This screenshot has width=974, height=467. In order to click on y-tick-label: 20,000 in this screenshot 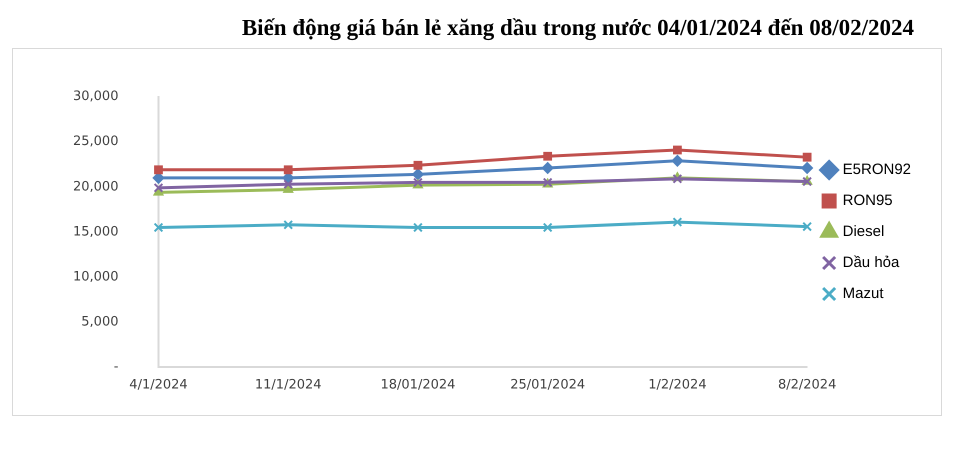, I will do `click(95, 186)`.